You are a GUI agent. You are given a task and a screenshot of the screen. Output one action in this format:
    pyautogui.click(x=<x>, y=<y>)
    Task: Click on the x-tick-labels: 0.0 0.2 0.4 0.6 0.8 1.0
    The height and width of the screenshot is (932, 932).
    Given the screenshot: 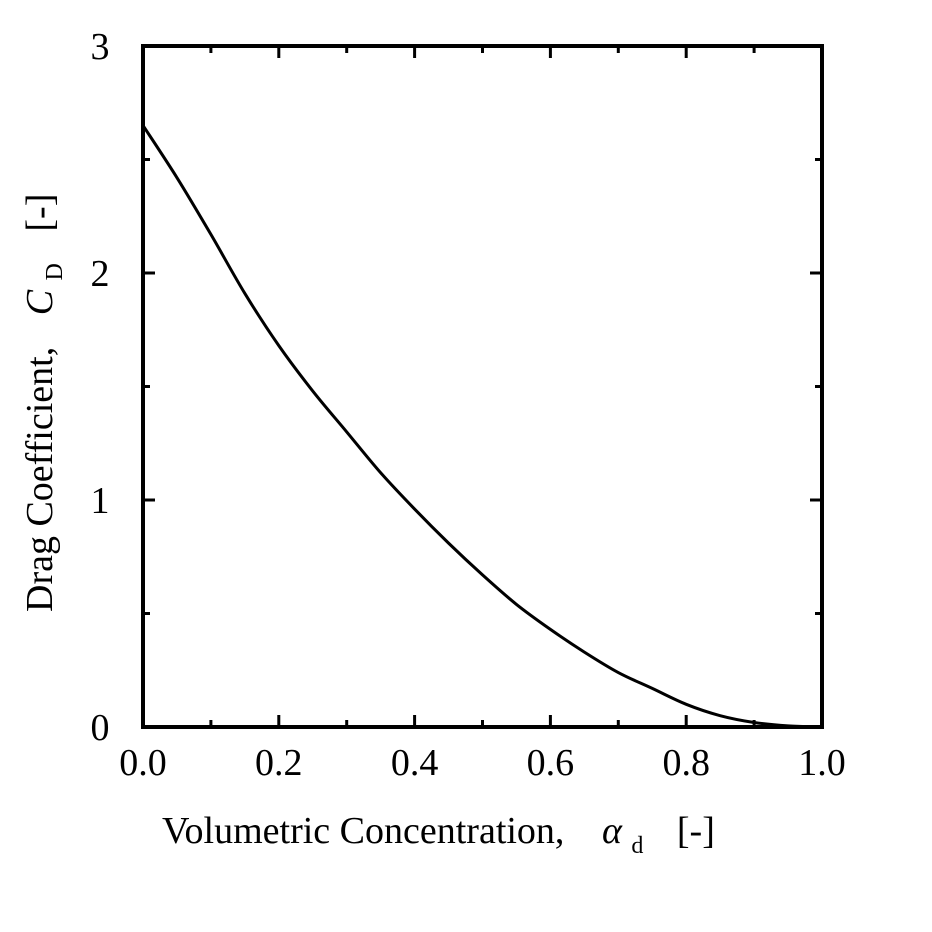 What is the action you would take?
    pyautogui.click(x=482, y=763)
    